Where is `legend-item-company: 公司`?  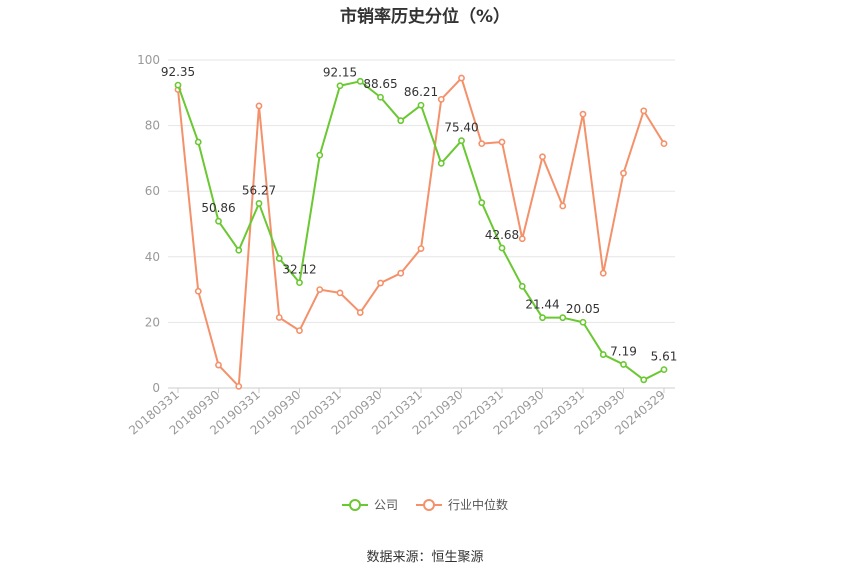
legend-item-company: 公司 is located at coordinates (369, 504).